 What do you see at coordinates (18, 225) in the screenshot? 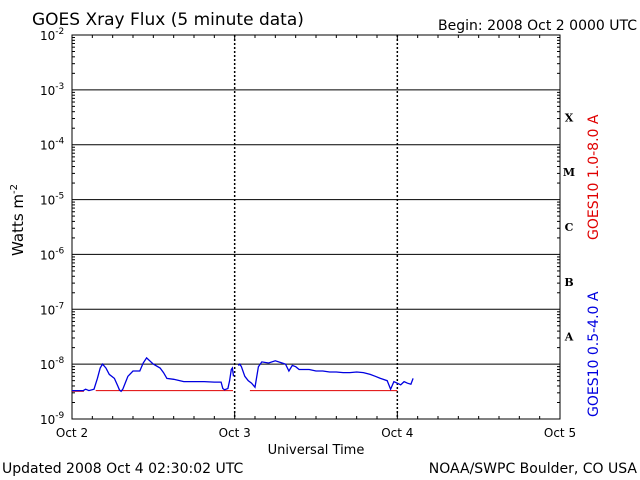
I see `y-axis-label-main: Watts m` at bounding box center [18, 225].